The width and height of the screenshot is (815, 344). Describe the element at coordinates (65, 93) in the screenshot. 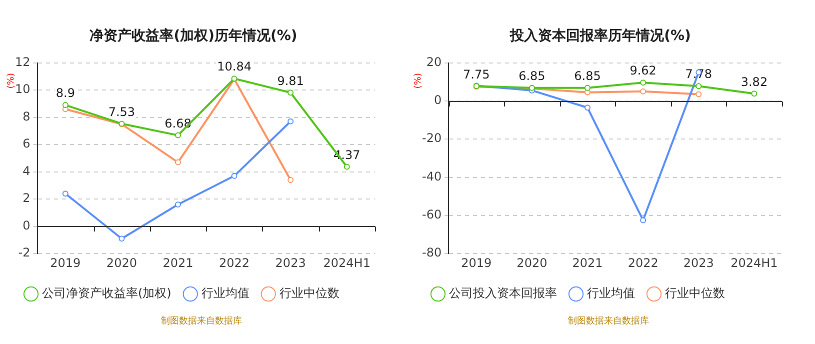

I see `data-label: 8.9` at that location.